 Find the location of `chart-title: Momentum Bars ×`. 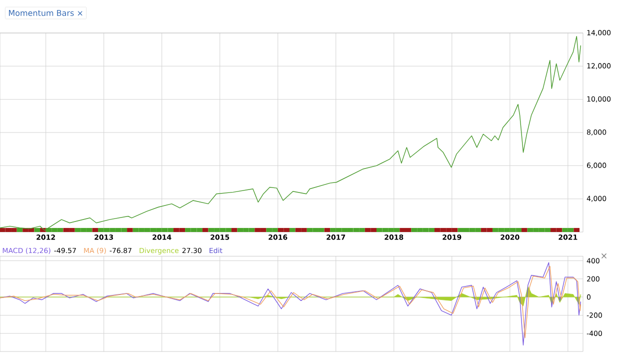

chart-title: Momentum Bars × is located at coordinates (45, 13).